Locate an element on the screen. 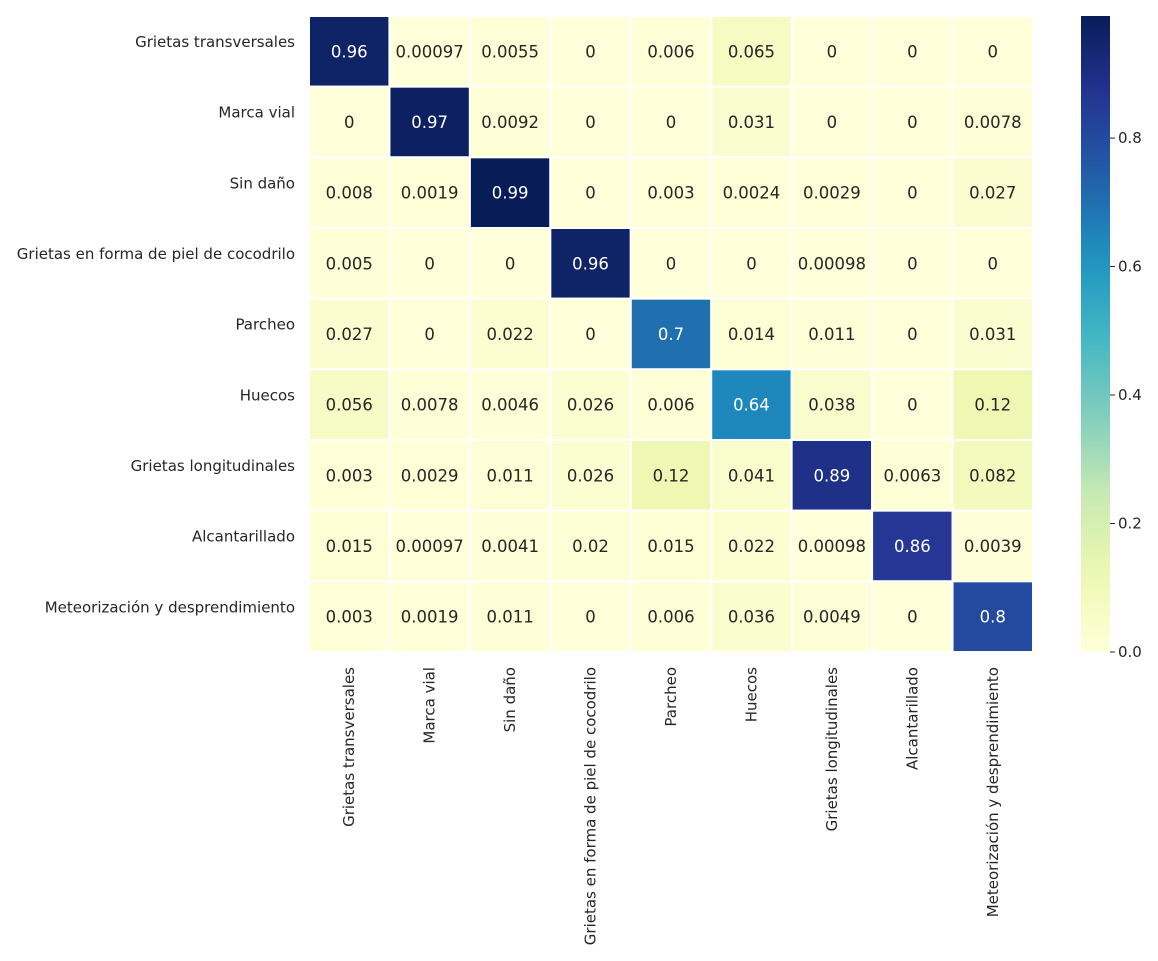 Image resolution: width=1158 pixels, height=961 pixels. cell-value-label: 0.041 is located at coordinates (751, 475).